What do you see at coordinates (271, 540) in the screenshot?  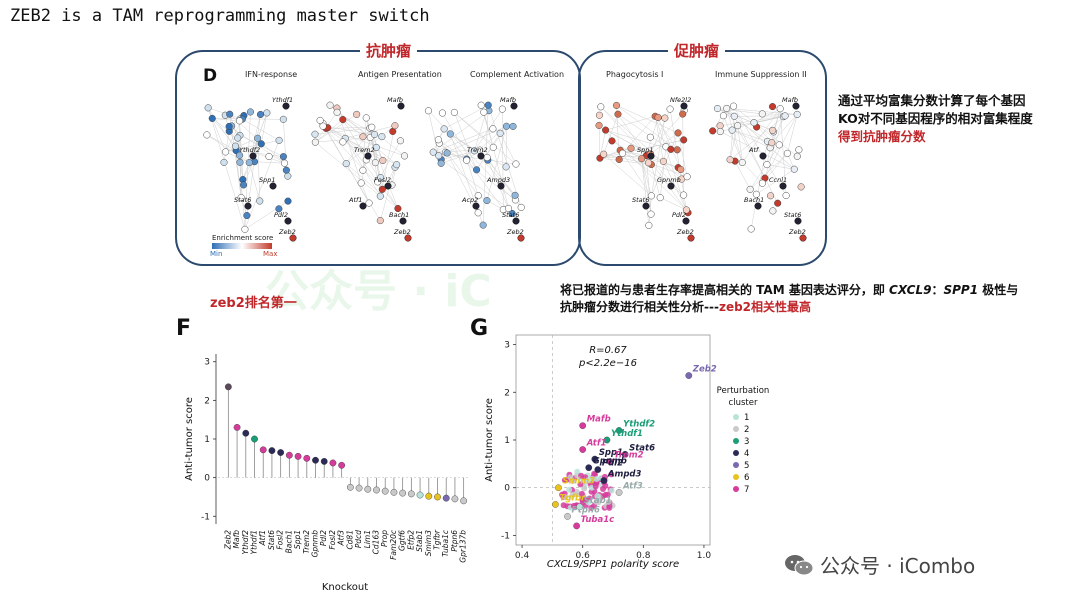 I see `f-x-tick-label: Stat6` at bounding box center [271, 540].